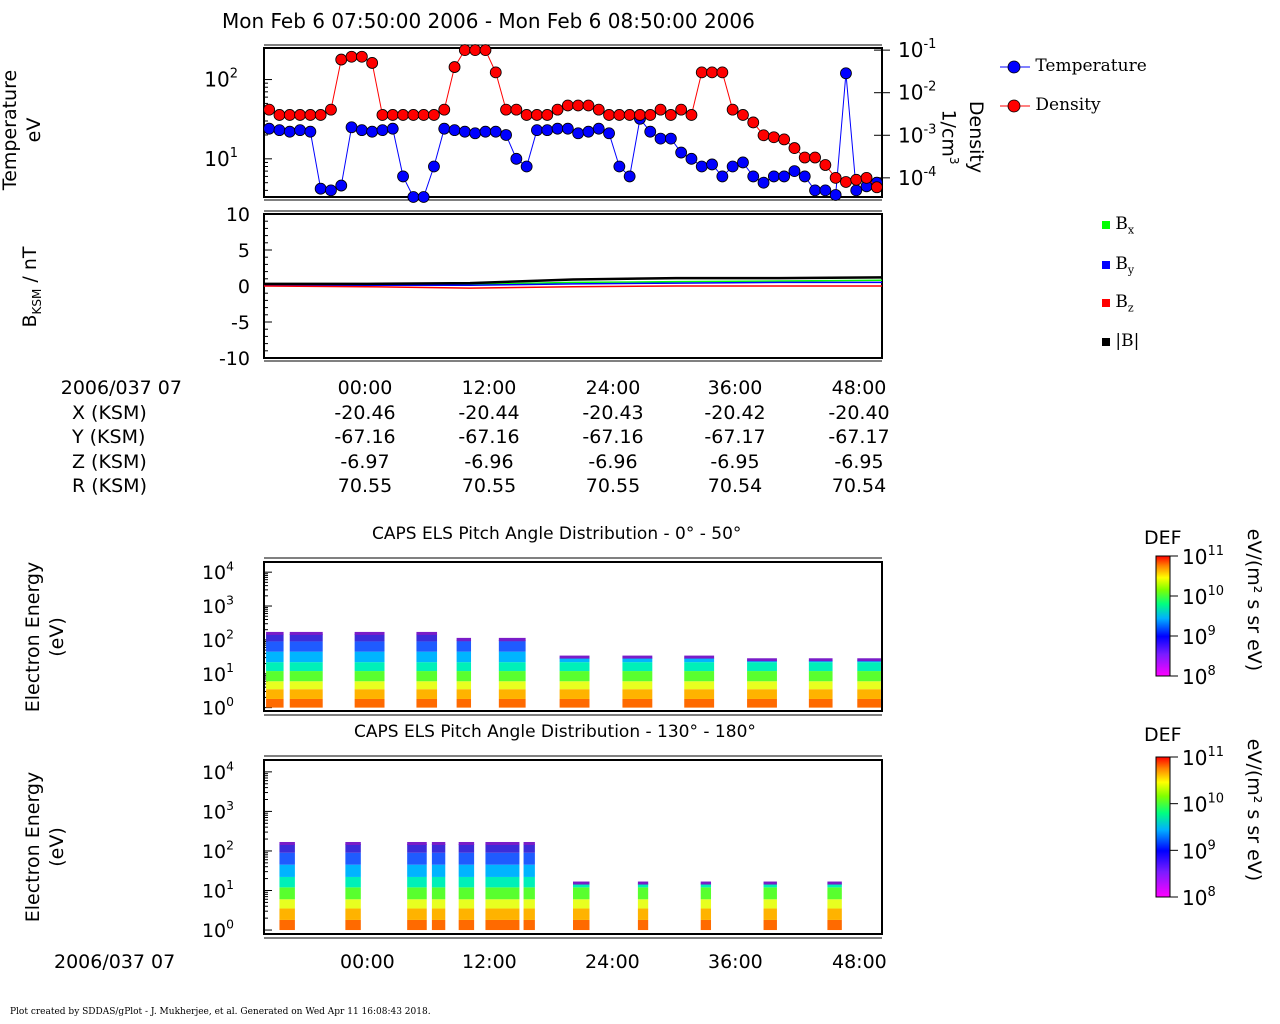 The height and width of the screenshot is (1024, 1280). Describe the element at coordinates (1203, 556) in the screenshot. I see `colorbar-tick-label: 1011` at that location.